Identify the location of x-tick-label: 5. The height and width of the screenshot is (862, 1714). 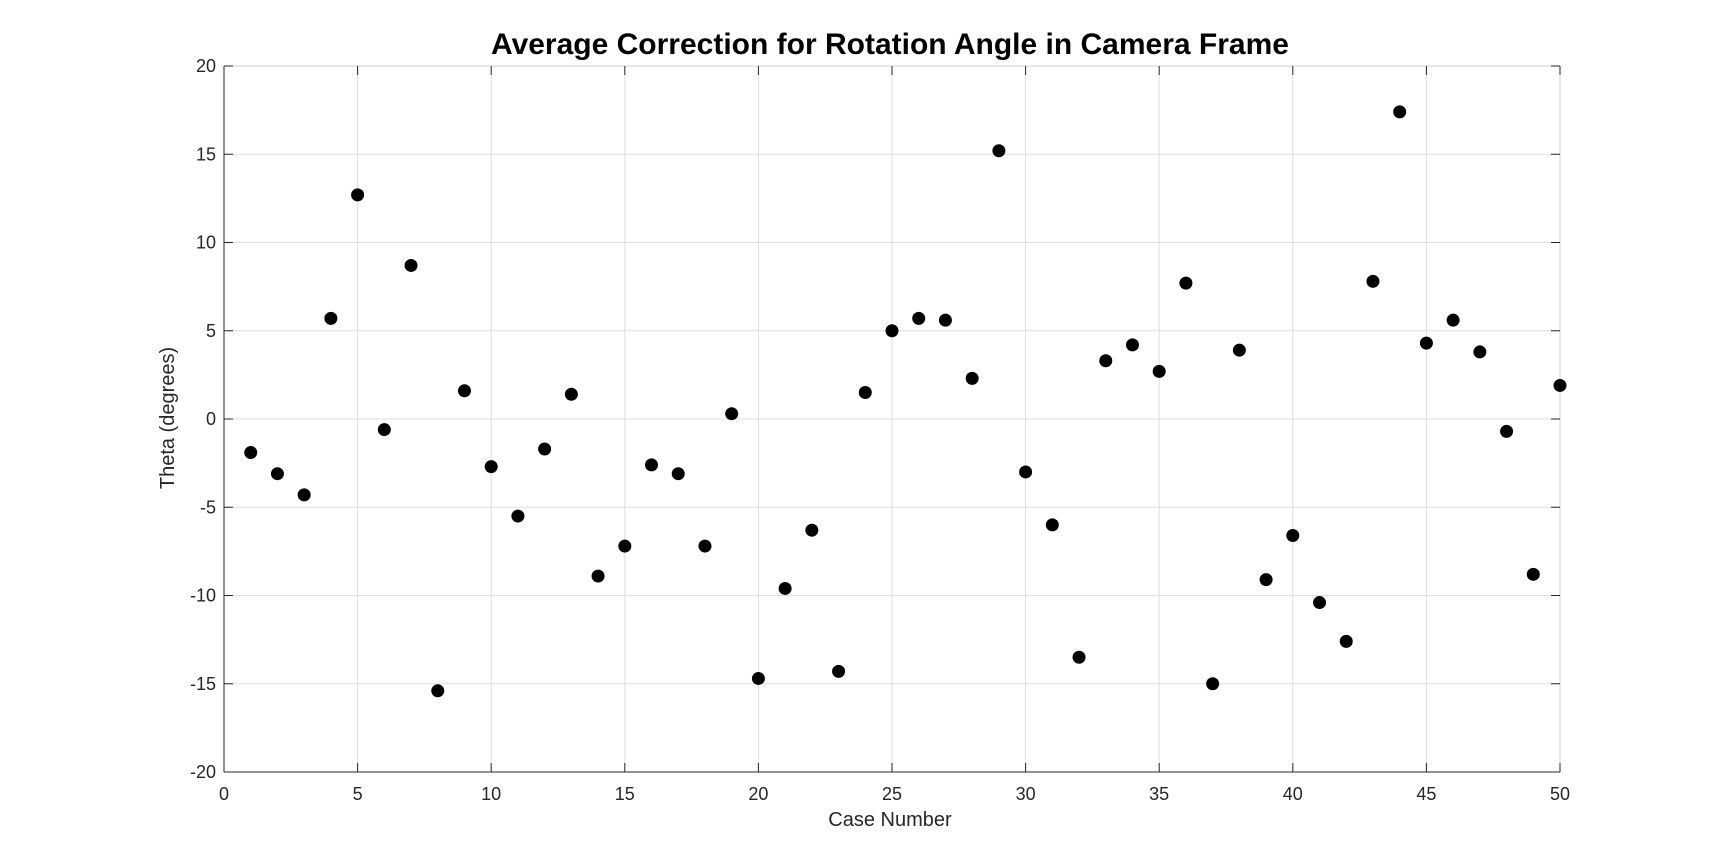
(358, 794).